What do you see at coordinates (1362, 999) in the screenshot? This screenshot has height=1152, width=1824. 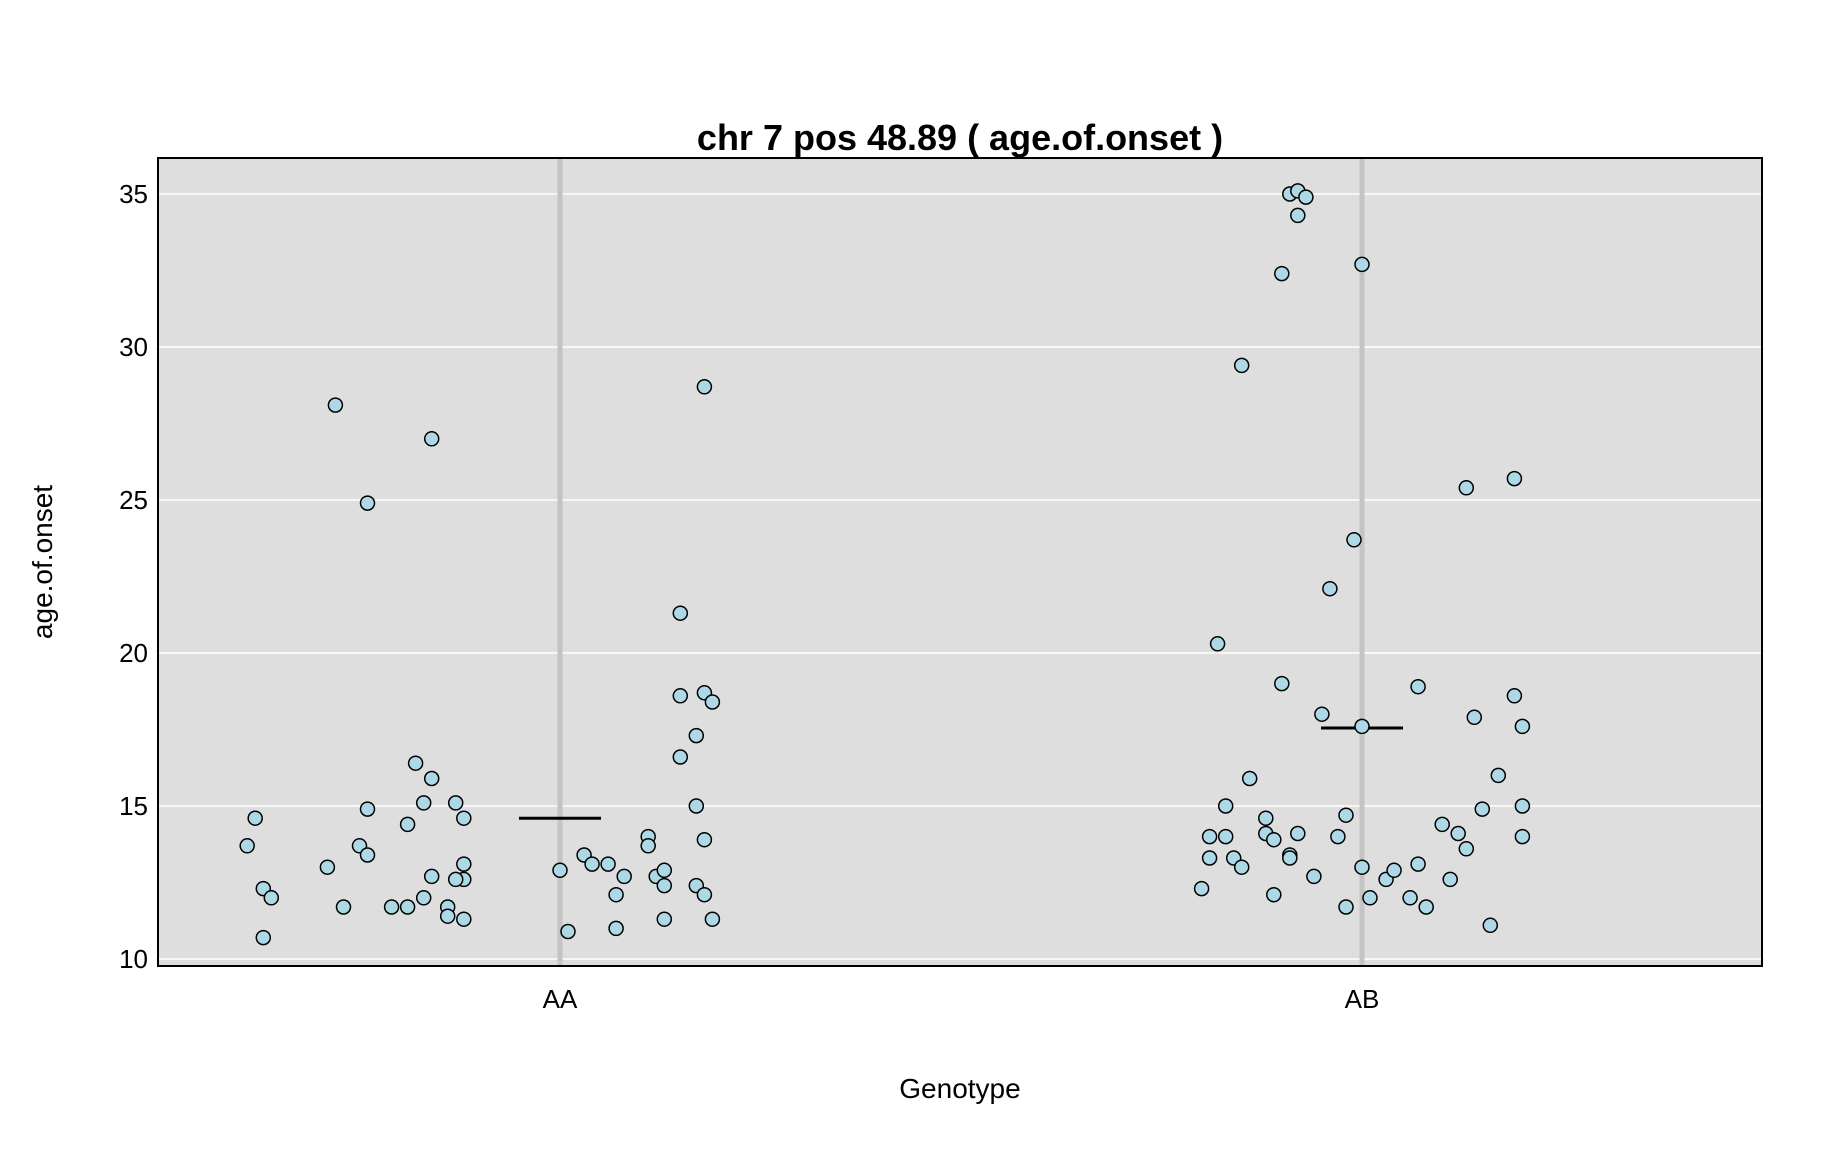 I see `x-tick-label: AB` at bounding box center [1362, 999].